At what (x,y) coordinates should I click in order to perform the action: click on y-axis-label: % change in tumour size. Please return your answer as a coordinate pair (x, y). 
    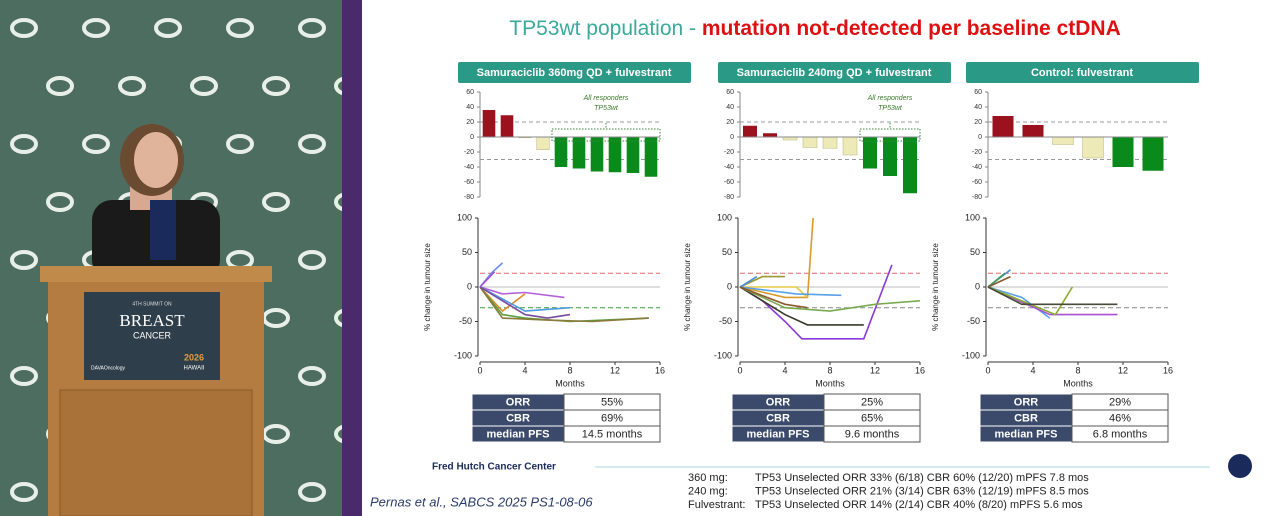
    Looking at the image, I should click on (427, 287).